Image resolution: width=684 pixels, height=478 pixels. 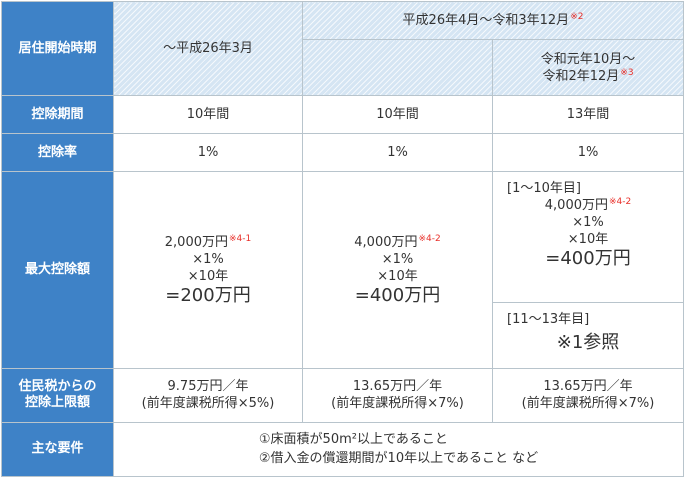 I want to click on col3-max-lower-text: ※1参照, so click(x=588, y=342).